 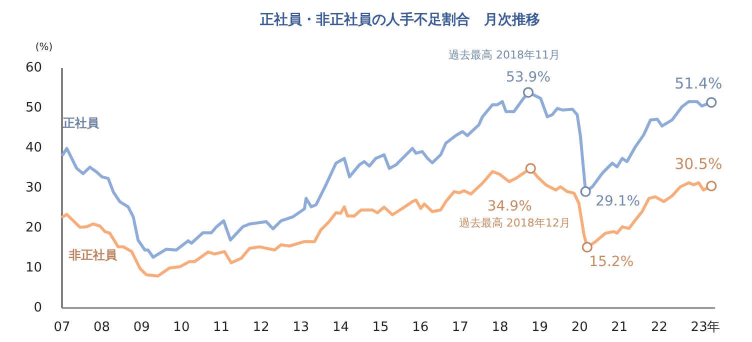 What do you see at coordinates (33, 108) in the screenshot?
I see `y-tick-label: 50` at bounding box center [33, 108].